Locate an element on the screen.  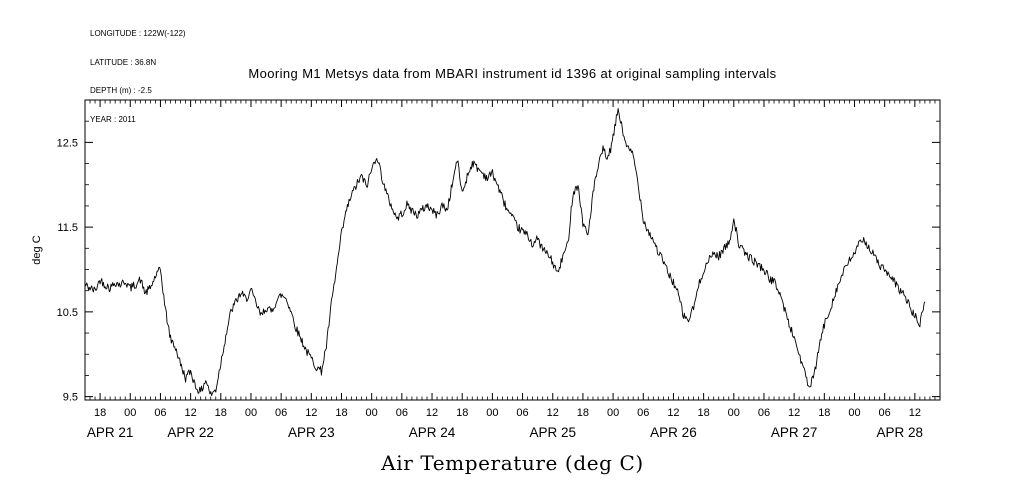
y-axis-tick-label: 11.5 is located at coordinates (67, 228).